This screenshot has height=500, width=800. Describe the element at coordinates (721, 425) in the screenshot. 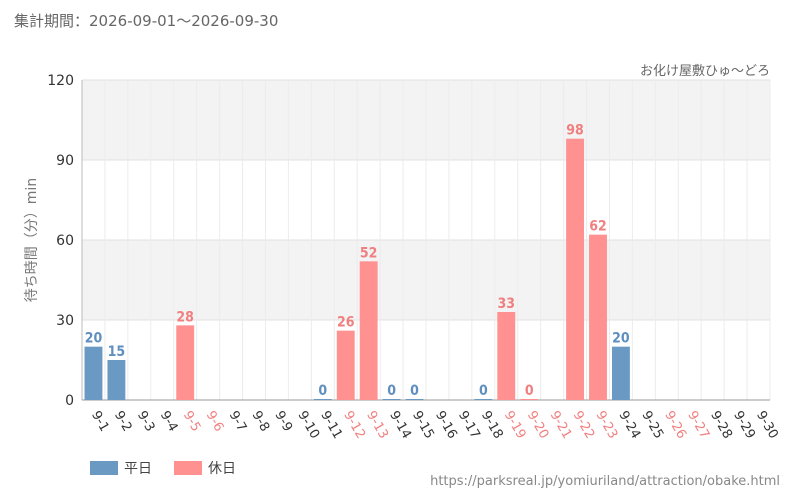

I see `x-tick-label-9-28: 9-28` at that location.